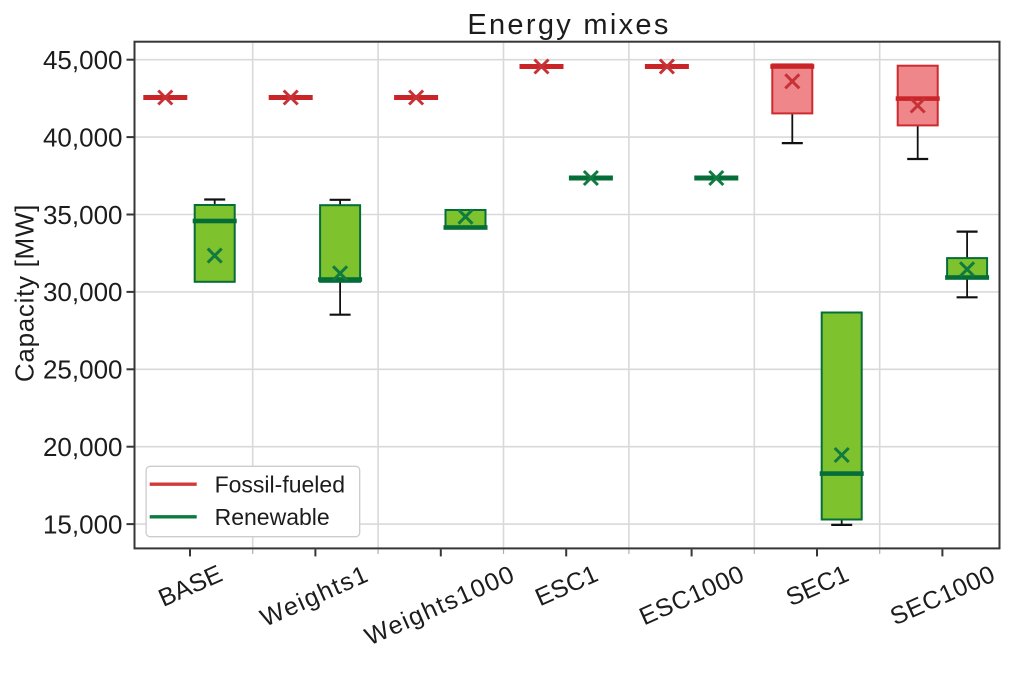  I want to click on svg-text: 40,000, so click(83, 137).